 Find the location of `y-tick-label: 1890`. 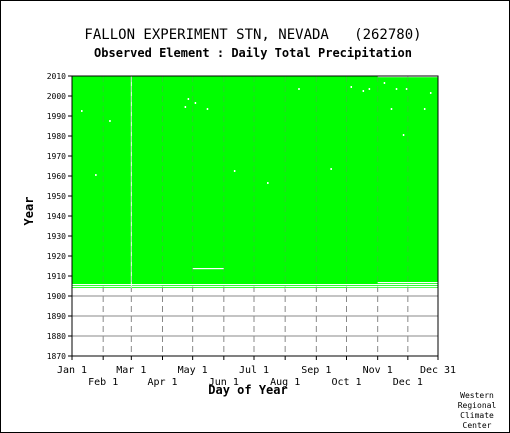

y-tick-label: 1890 is located at coordinates (56, 316).